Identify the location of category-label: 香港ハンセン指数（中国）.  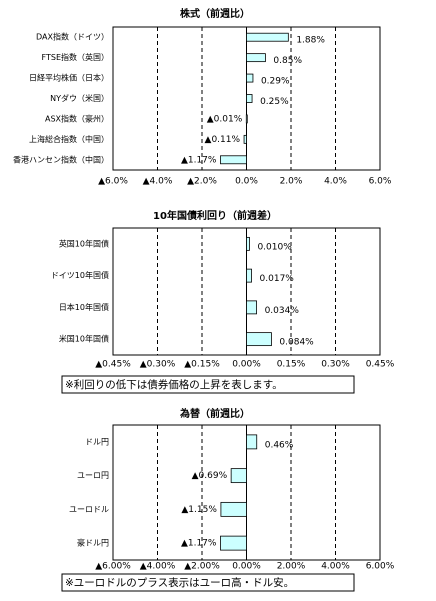
(61, 159).